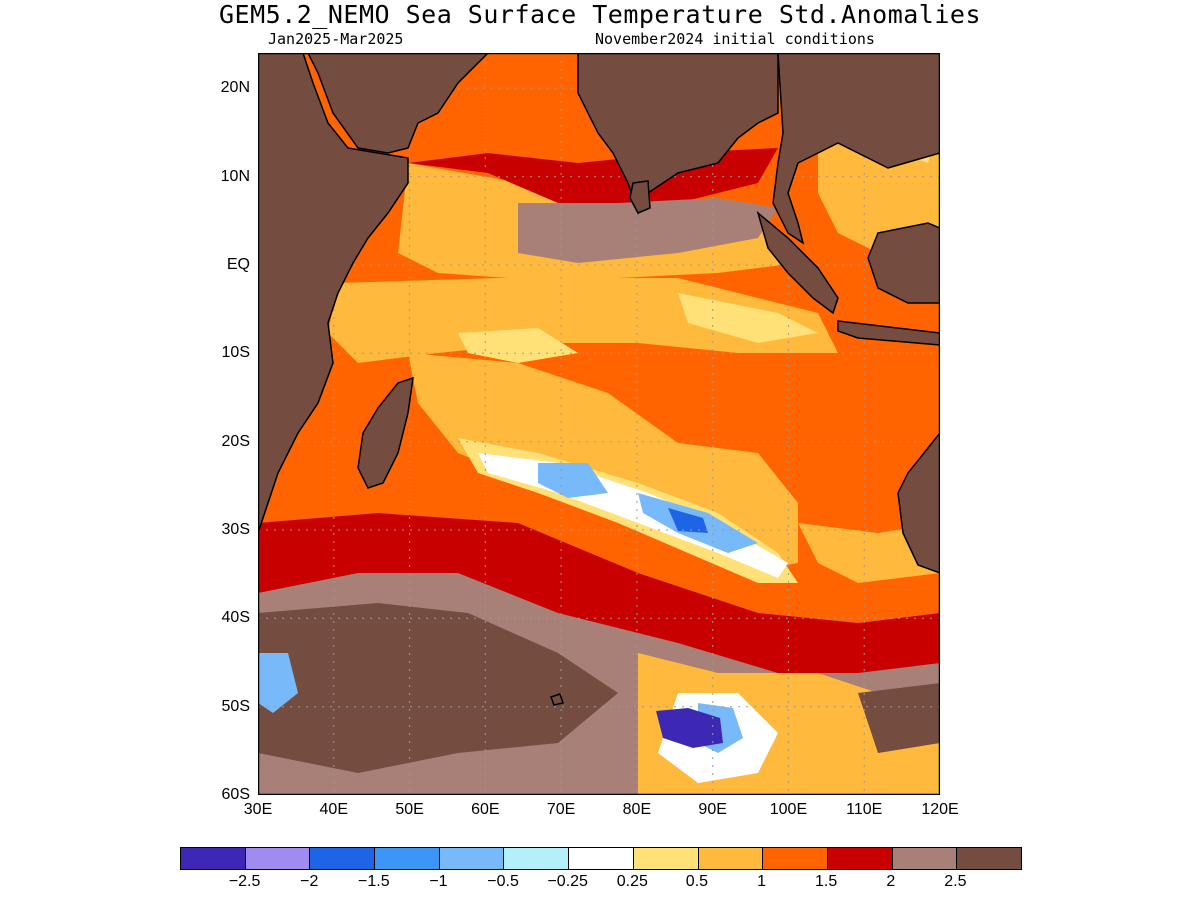  Describe the element at coordinates (557, 699) in the screenshot. I see `kerguelen-land` at that location.